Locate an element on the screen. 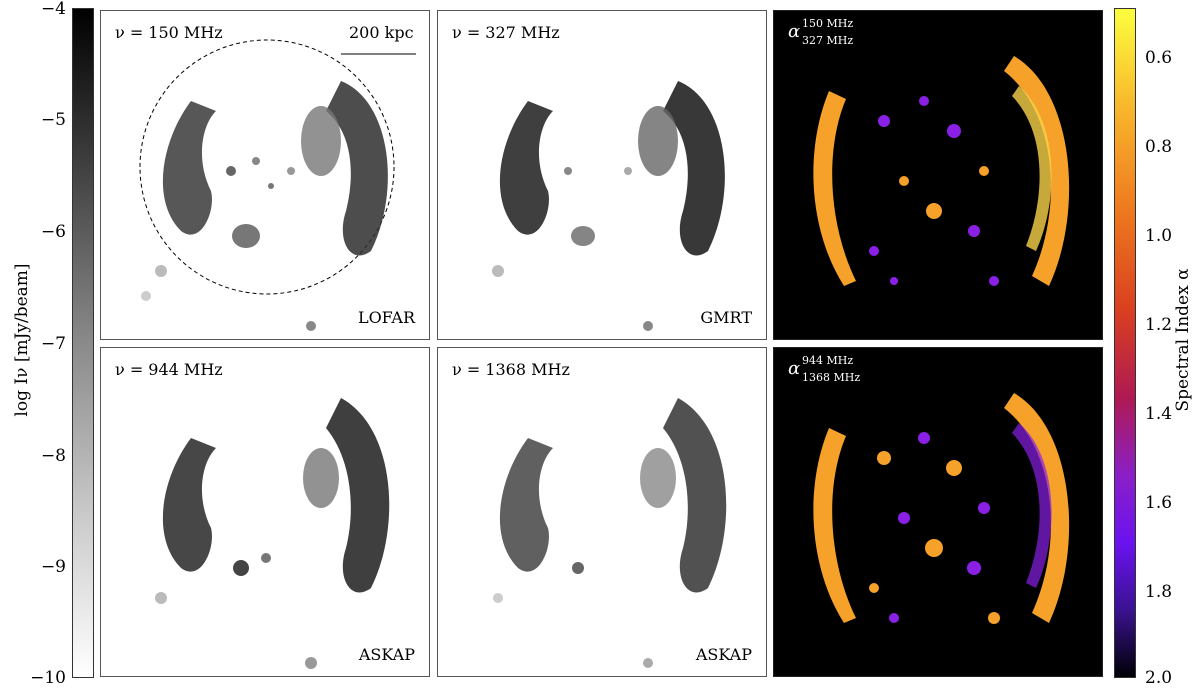  panel-spectral-index-944-1368: α 944 MHz 1368 MHz is located at coordinates (938, 512).